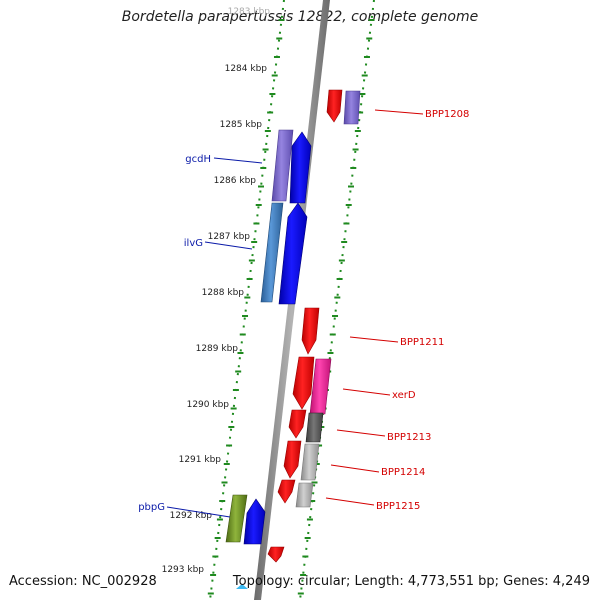 This screenshot has height=600, width=600. Describe the element at coordinates (355, 468) in the screenshot. I see `leader-bpp1214` at that location.